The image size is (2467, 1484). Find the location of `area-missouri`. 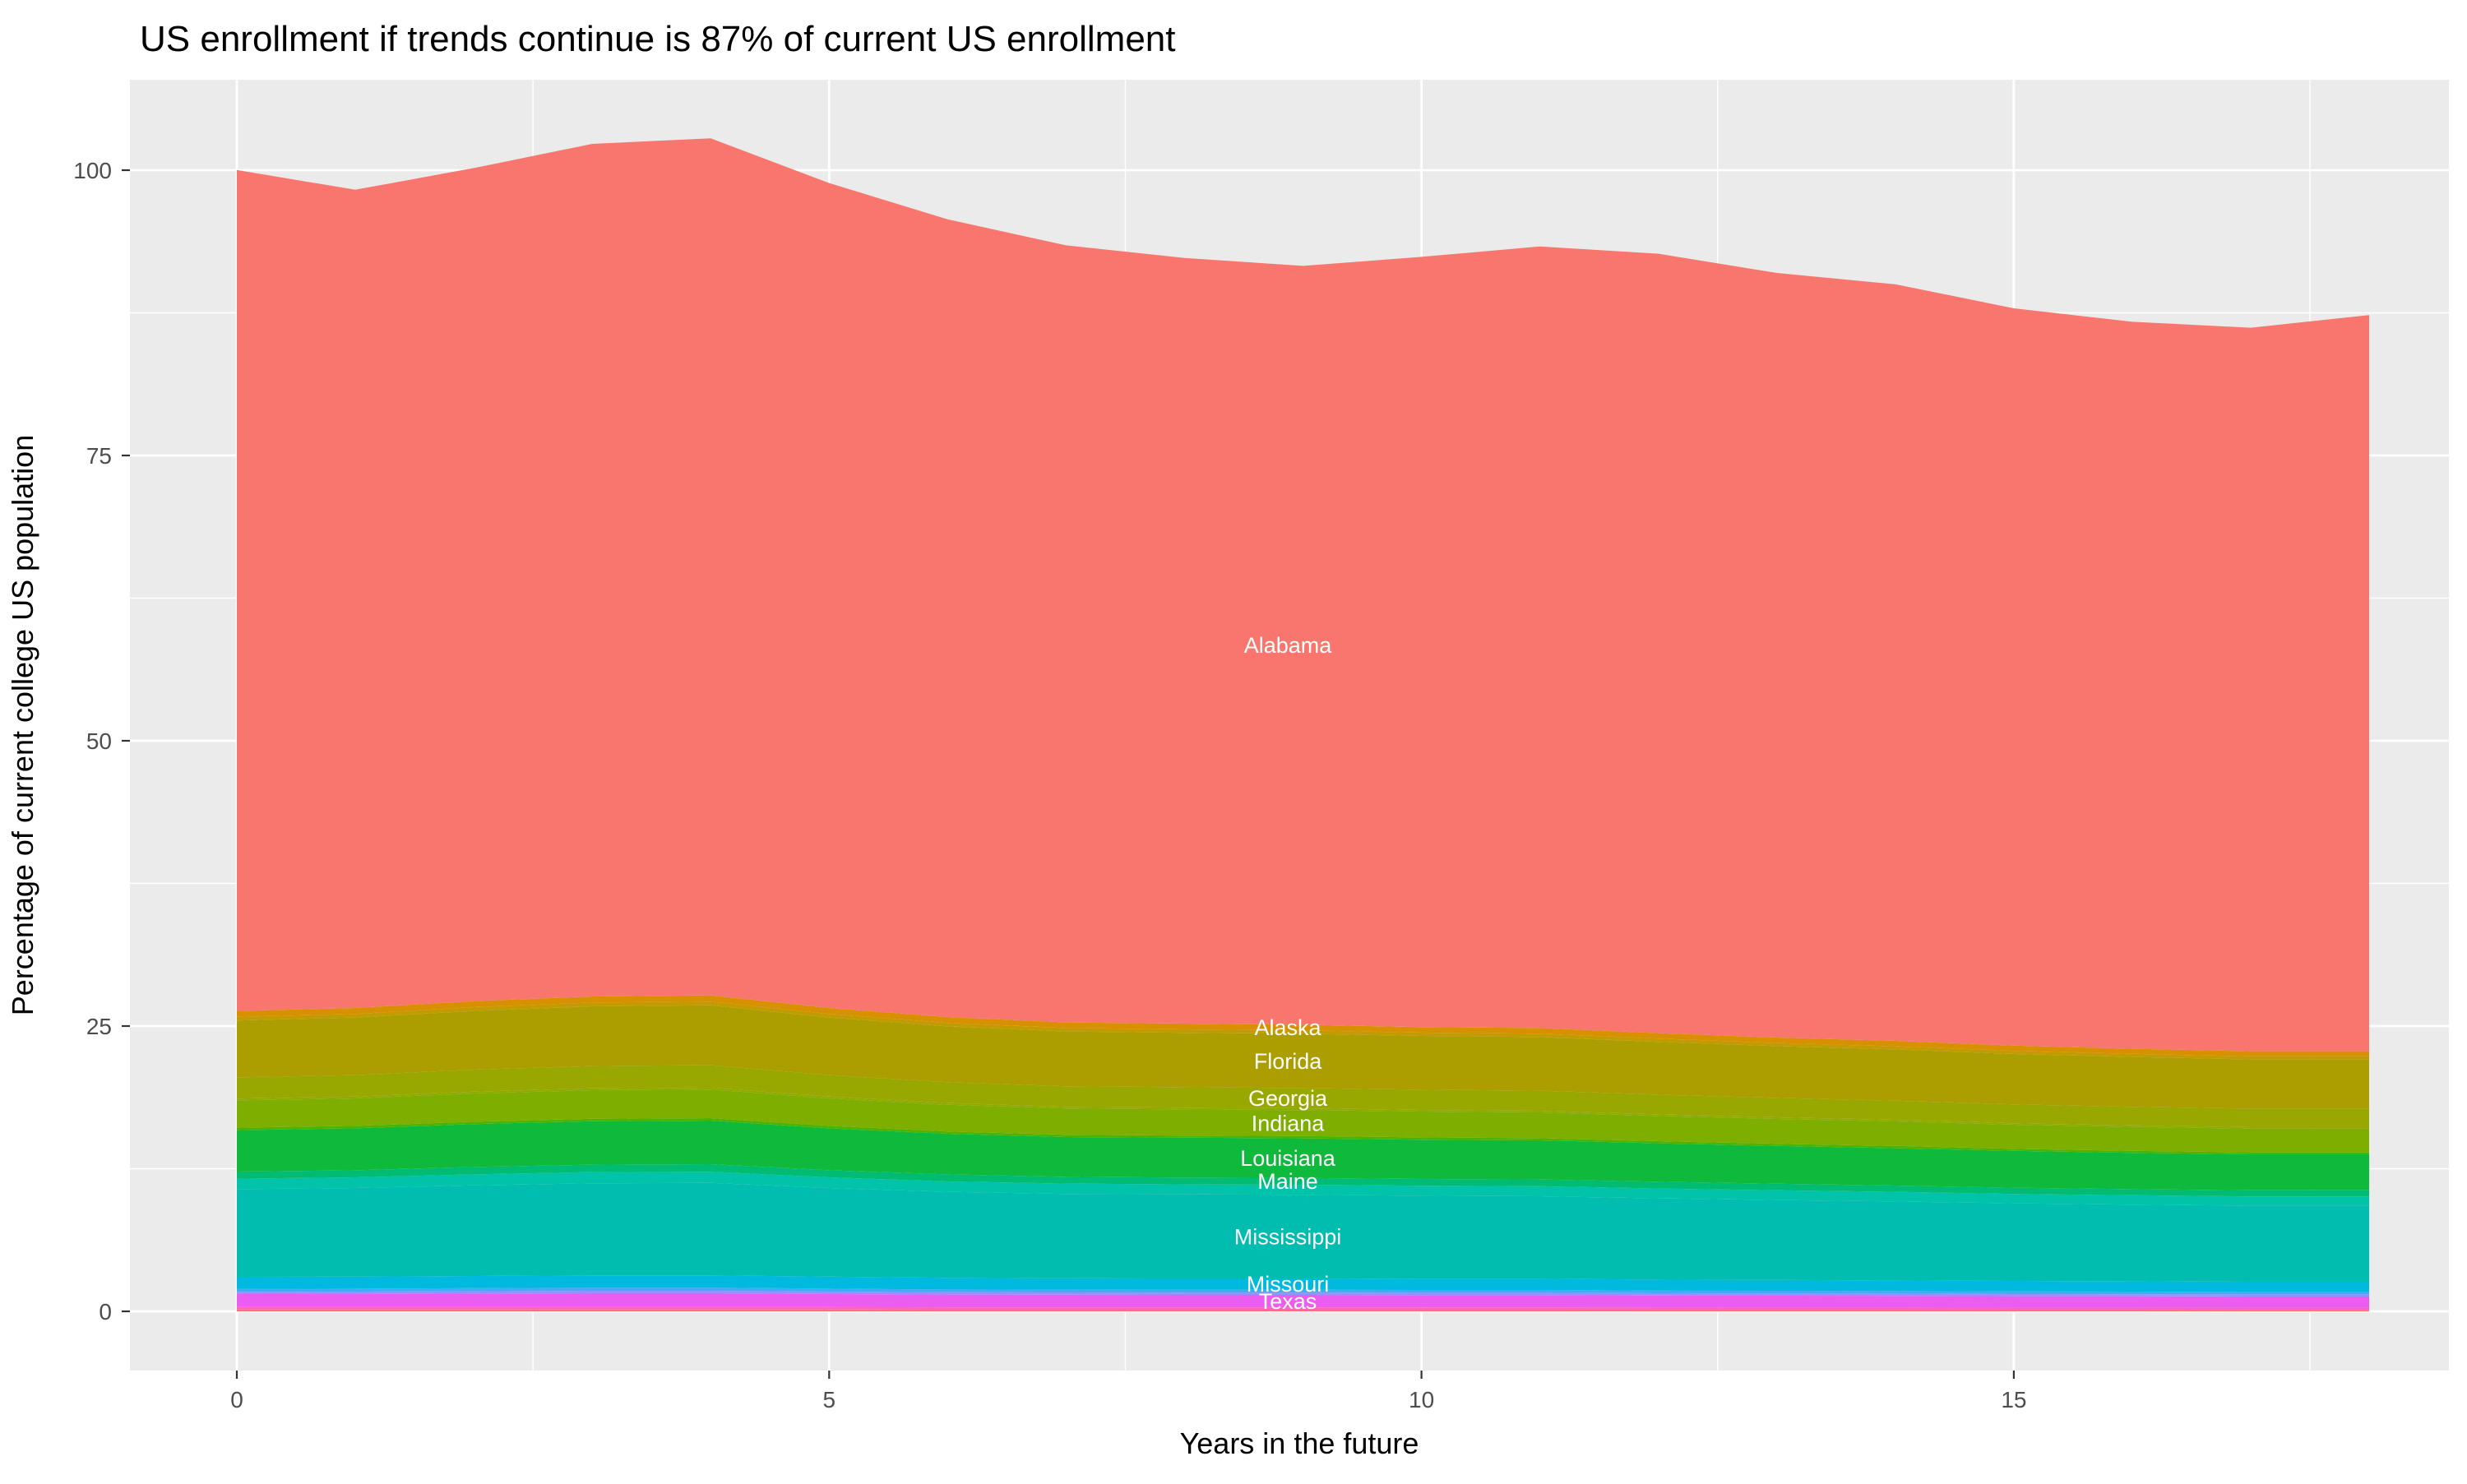

area-missouri is located at coordinates (1303, 1284).